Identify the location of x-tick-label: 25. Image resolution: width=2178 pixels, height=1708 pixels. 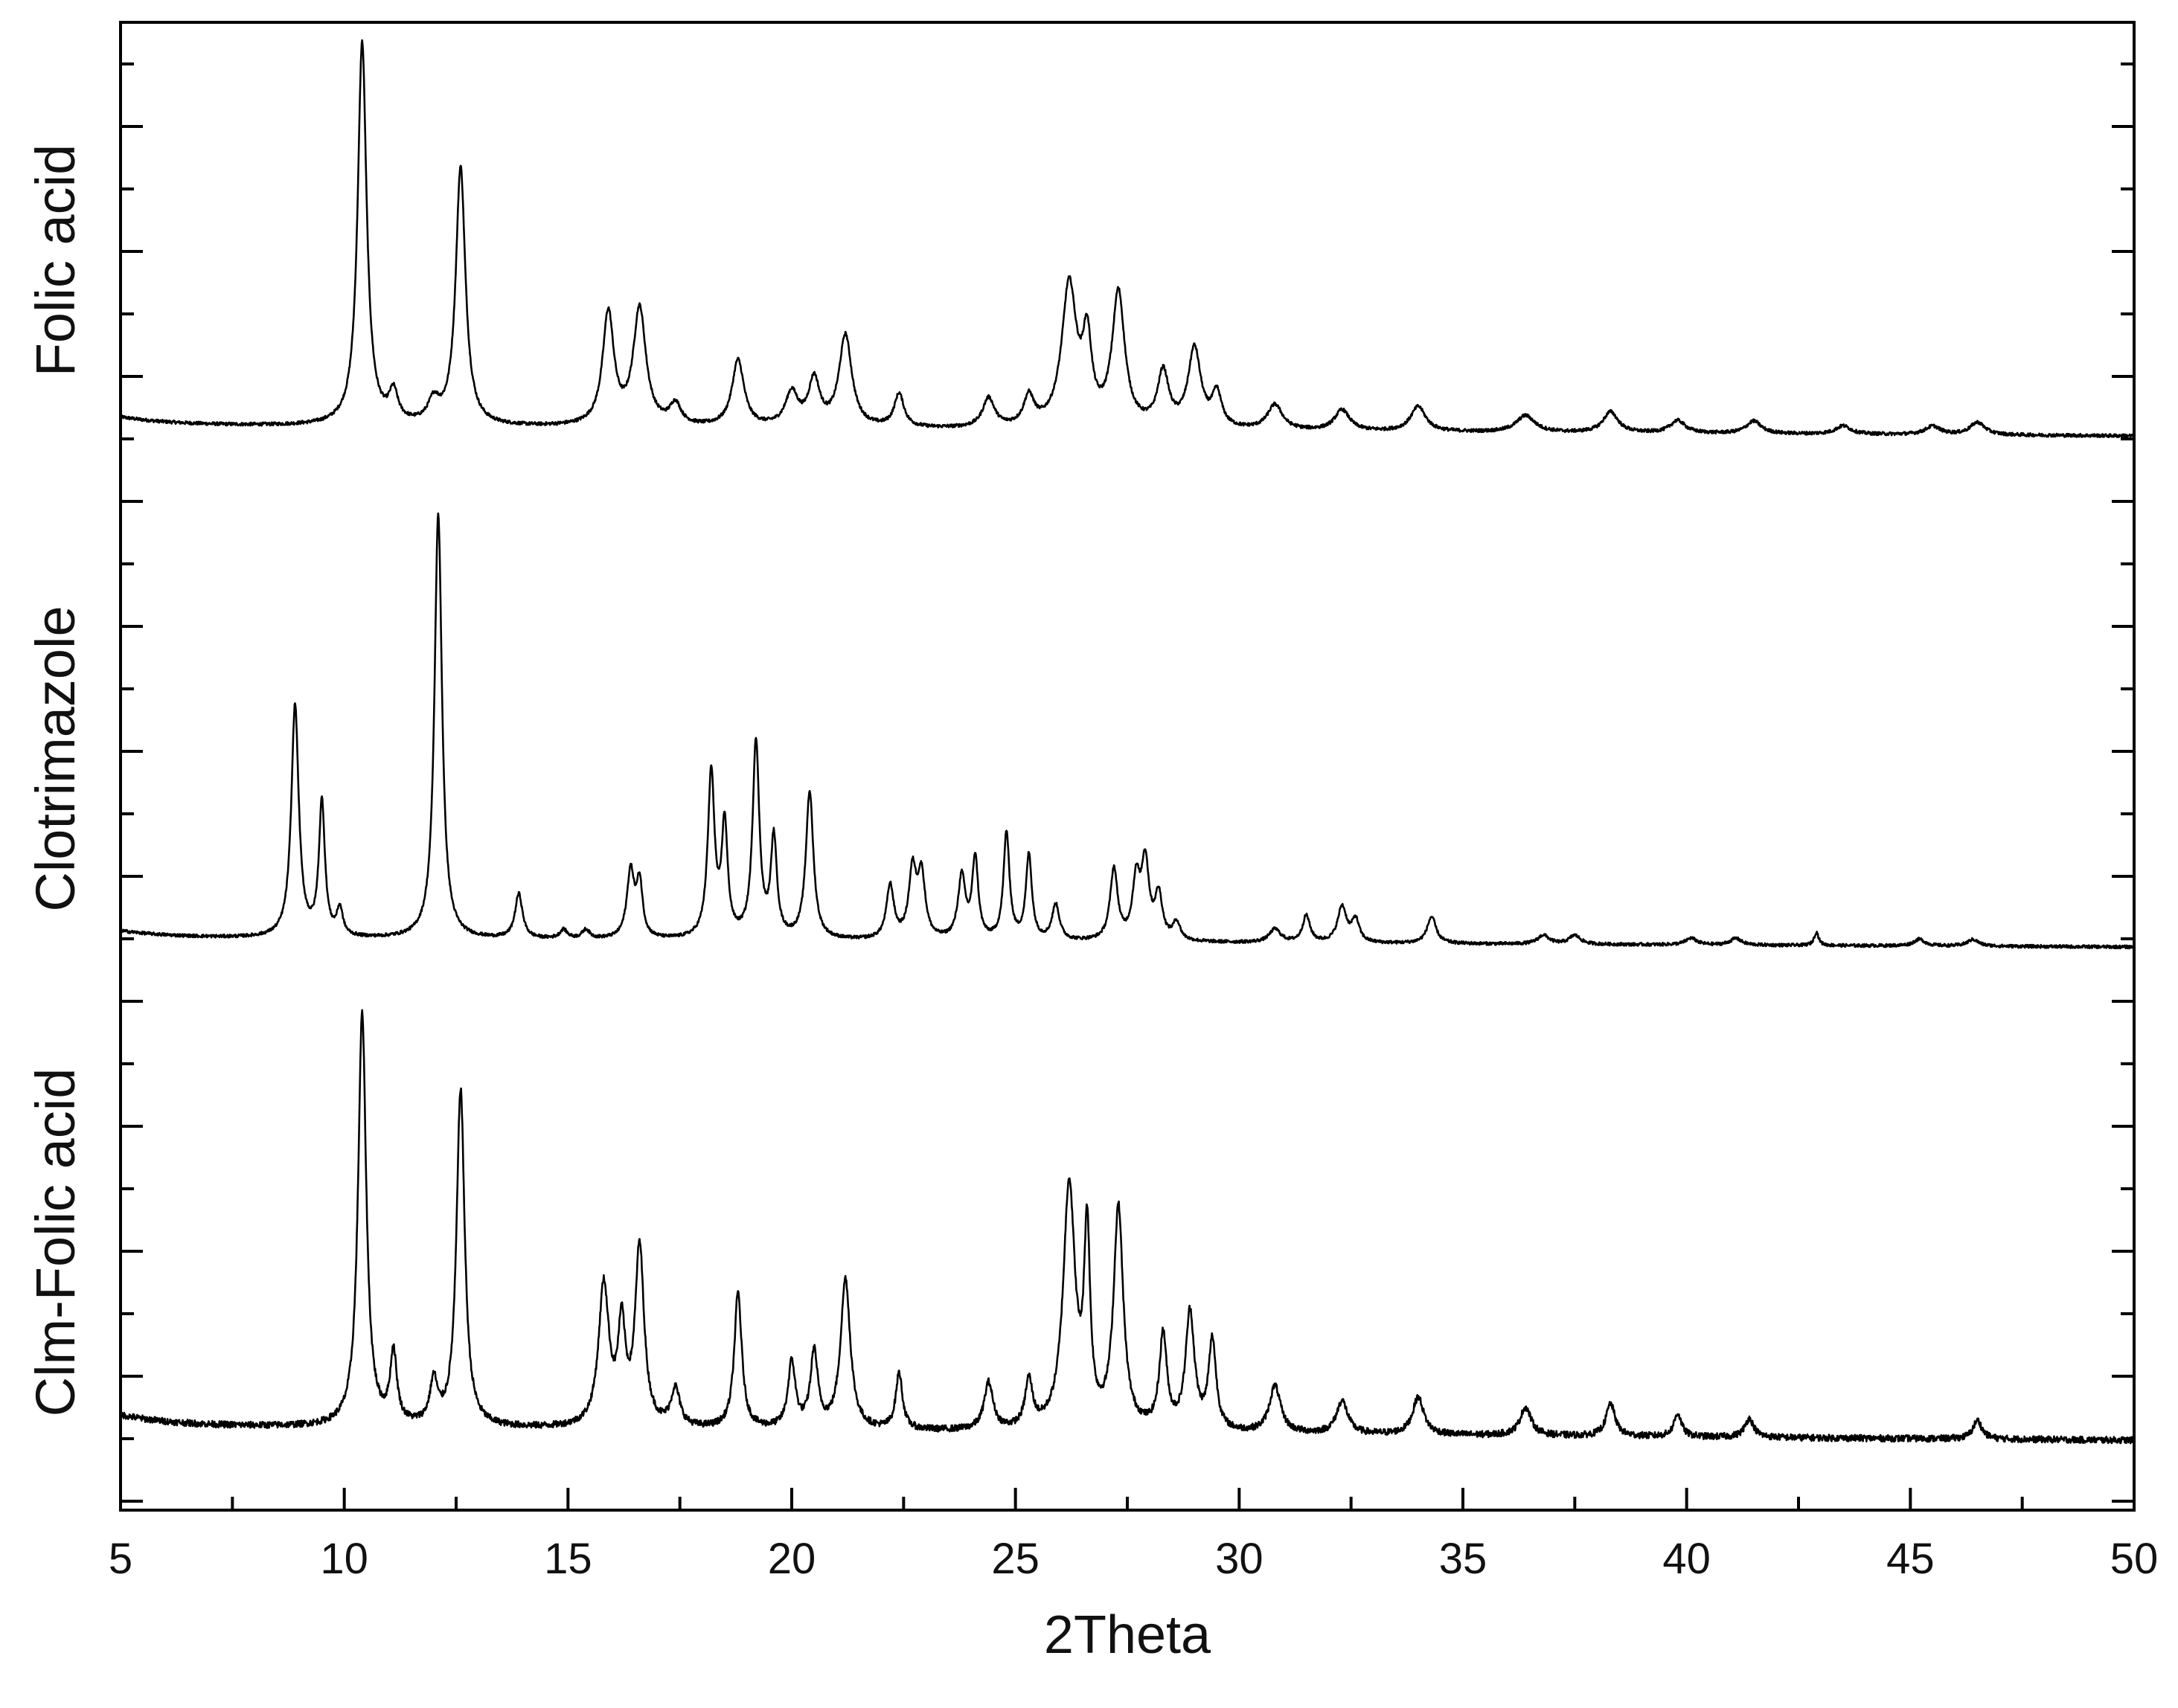
(1015, 1559).